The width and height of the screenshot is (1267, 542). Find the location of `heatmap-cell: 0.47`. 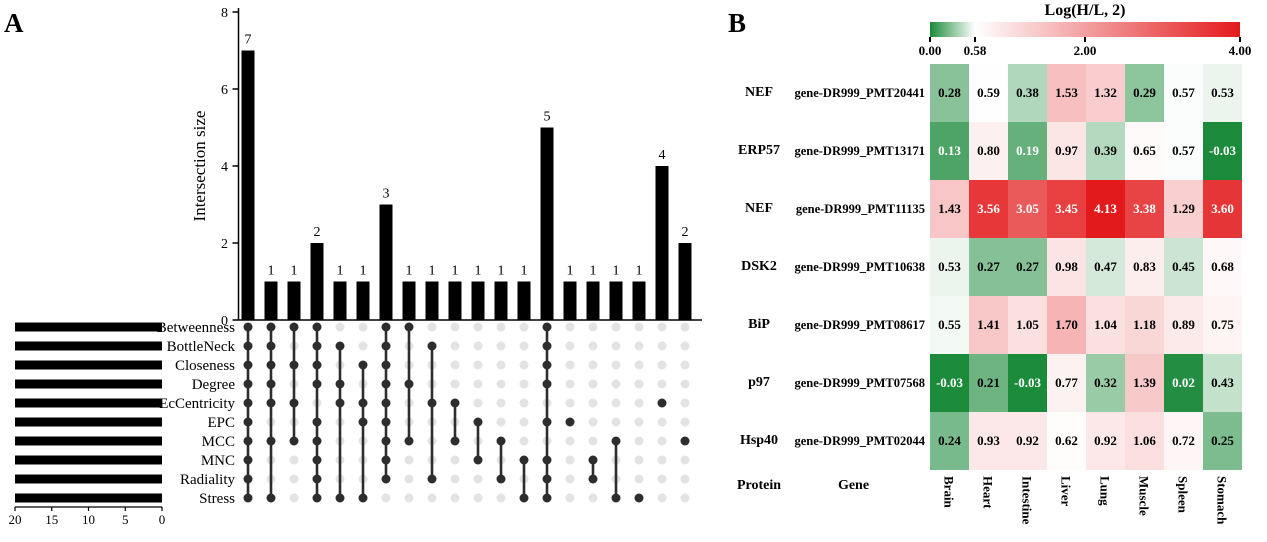

heatmap-cell: 0.47 is located at coordinates (1105, 267).